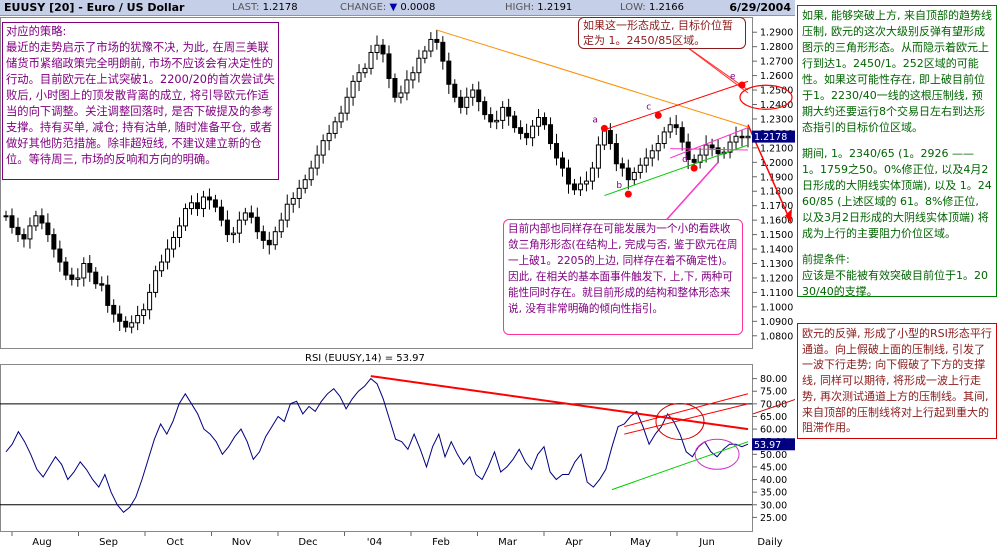 The height and width of the screenshot is (550, 1000). I want to click on rsi-tick-label: 35.00, so click(773, 493).